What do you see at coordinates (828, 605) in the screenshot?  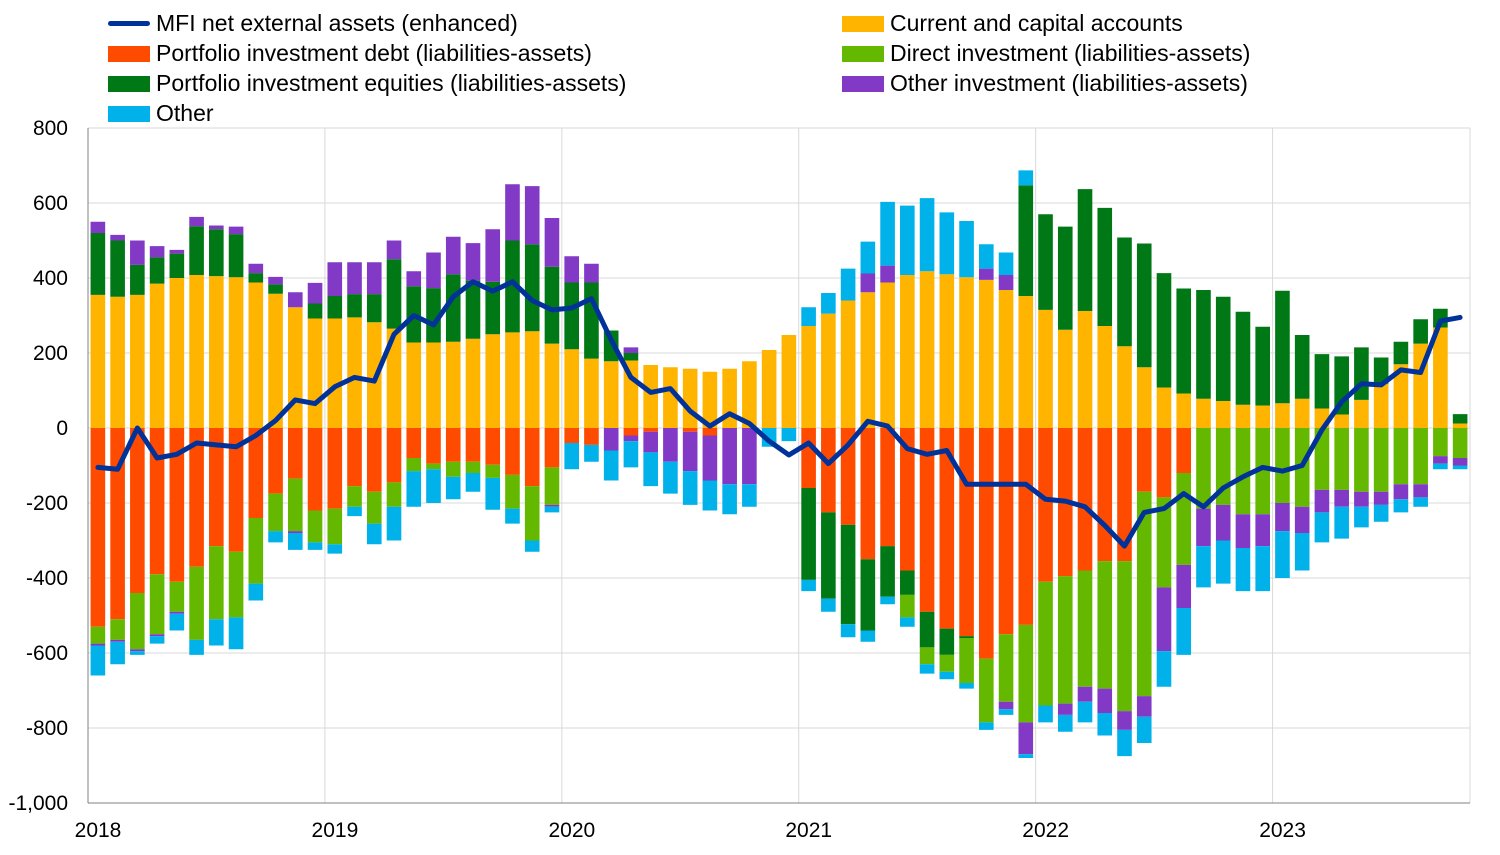 I see `bar-s5-m37` at bounding box center [828, 605].